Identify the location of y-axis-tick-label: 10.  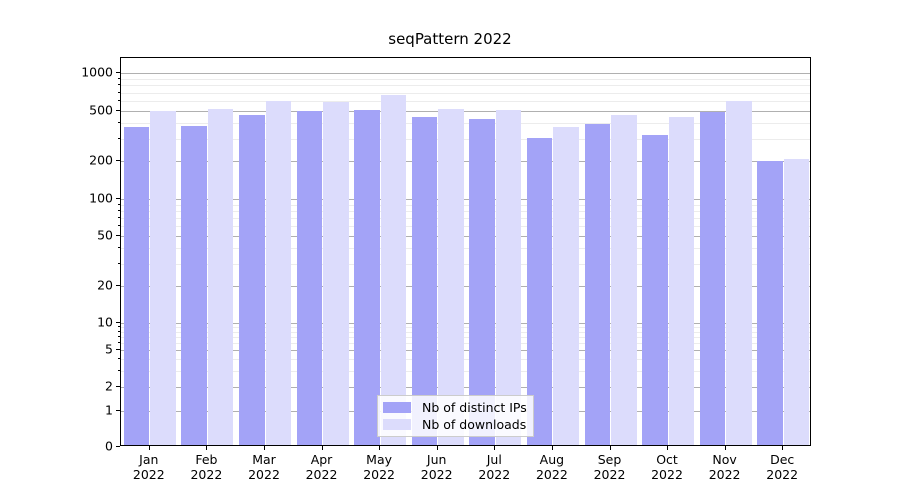
(105, 322).